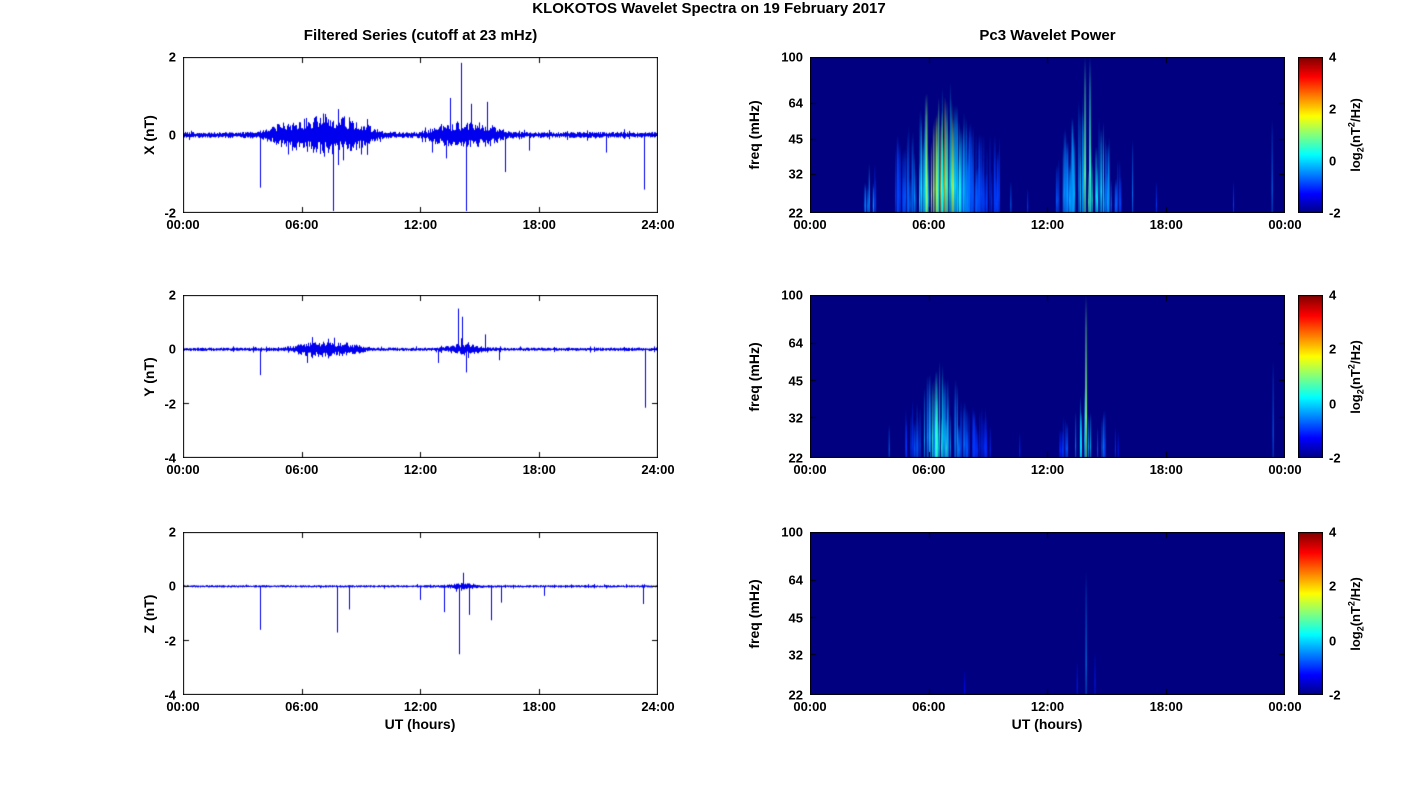 This screenshot has height=788, width=1418. Describe the element at coordinates (1047, 35) in the screenshot. I see `right-column-title: Pc3 Wavelet Power` at that location.